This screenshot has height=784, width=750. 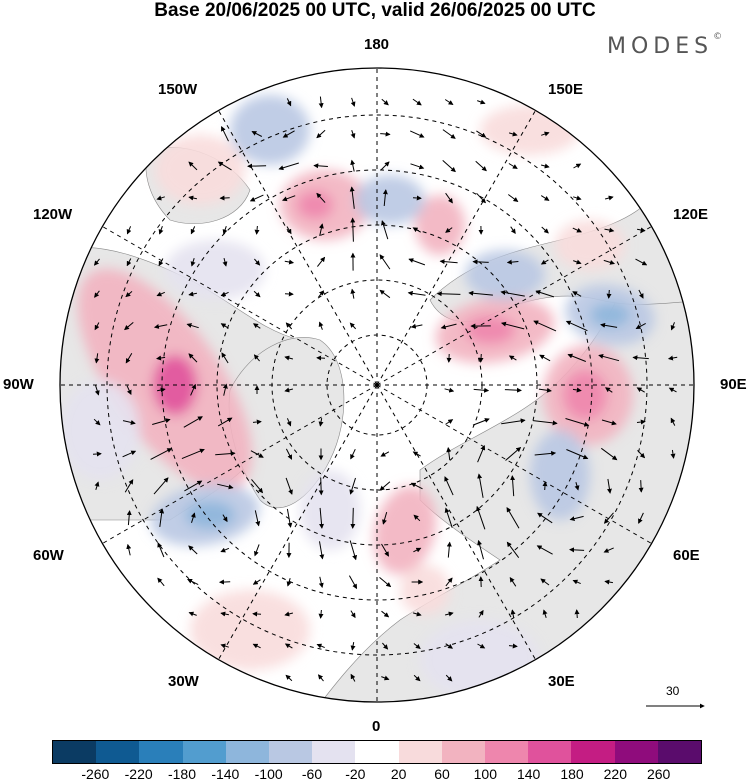 What do you see at coordinates (615, 774) in the screenshot?
I see `colorbar-tick-label: 220` at bounding box center [615, 774].